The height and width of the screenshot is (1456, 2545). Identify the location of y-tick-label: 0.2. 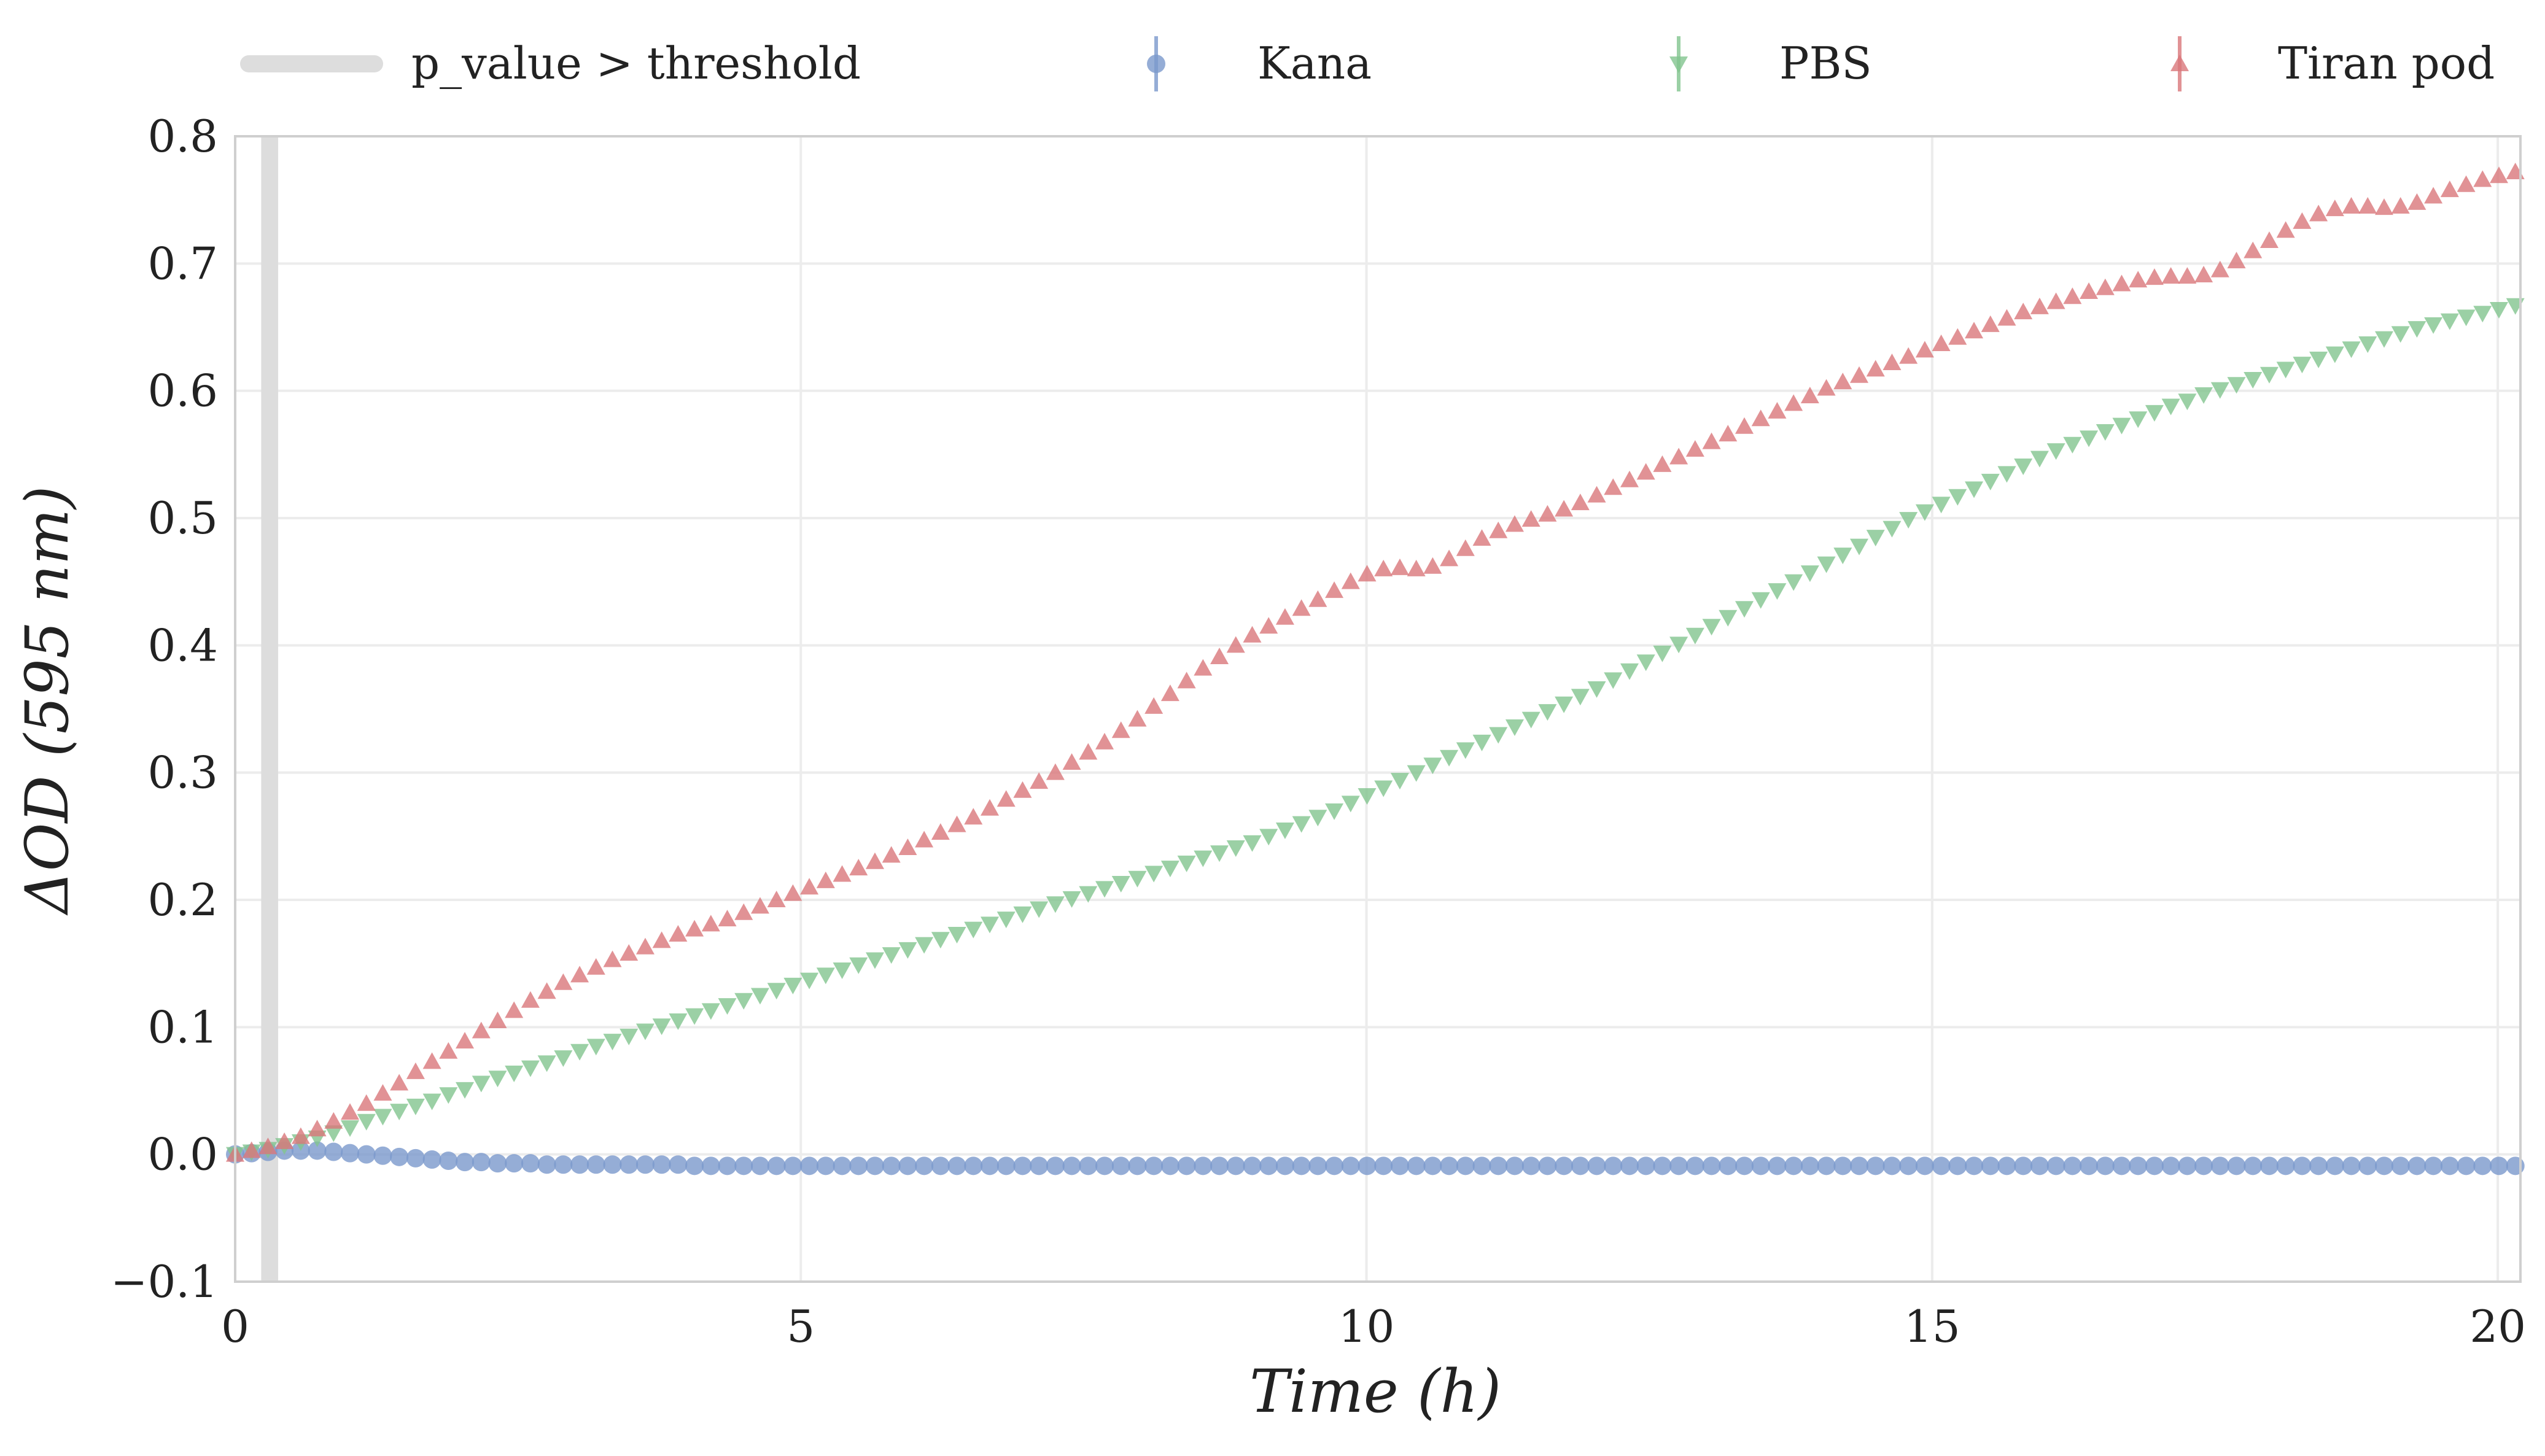
(183, 900).